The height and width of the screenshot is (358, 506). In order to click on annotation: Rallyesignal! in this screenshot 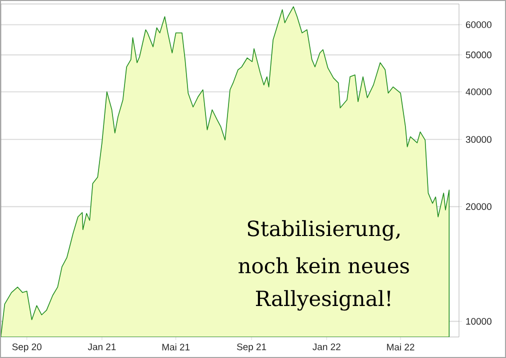, I will do `click(323, 300)`.